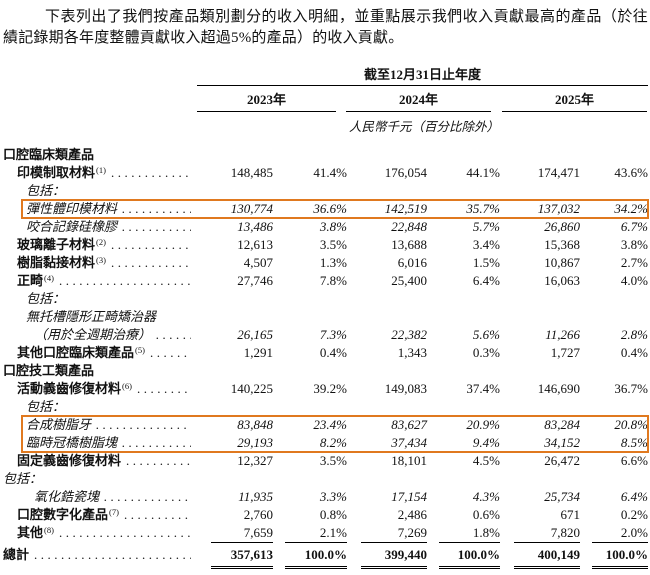  I want to click on amount-cell: 146,690, so click(558, 388).